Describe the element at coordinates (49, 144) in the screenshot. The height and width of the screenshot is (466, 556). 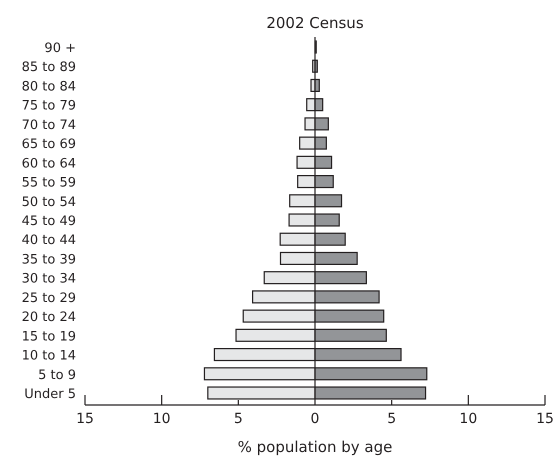
I see `y-tick-label: 65 to 69` at that location.